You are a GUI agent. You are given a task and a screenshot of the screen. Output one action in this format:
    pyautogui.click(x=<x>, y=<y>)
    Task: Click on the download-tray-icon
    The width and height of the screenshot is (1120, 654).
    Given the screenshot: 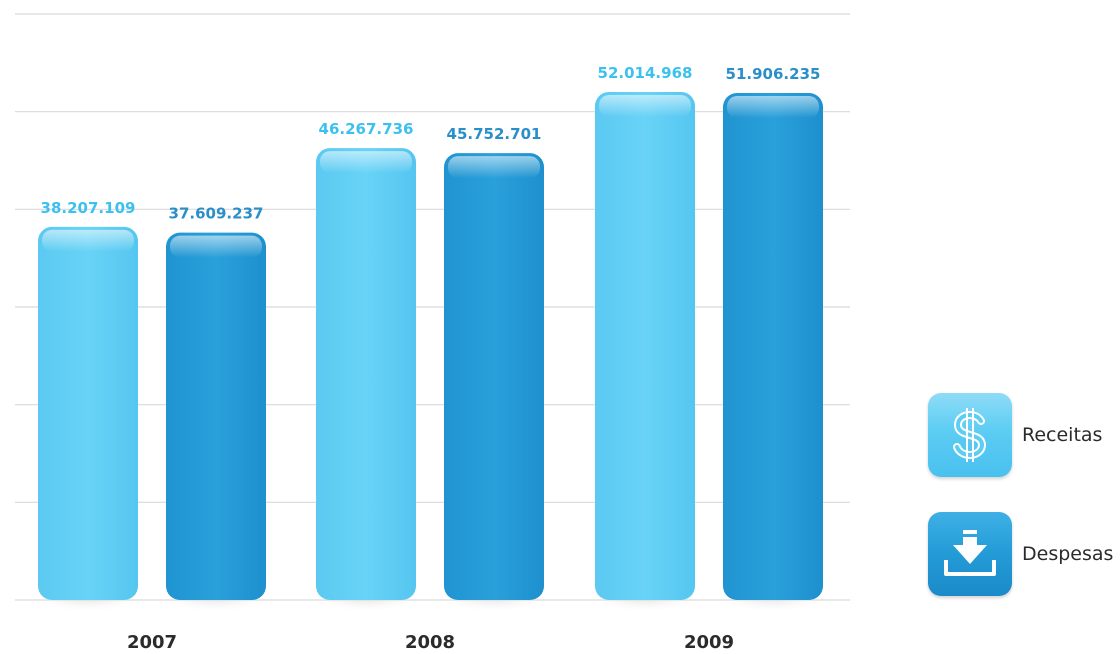 What is the action you would take?
    pyautogui.click(x=970, y=554)
    